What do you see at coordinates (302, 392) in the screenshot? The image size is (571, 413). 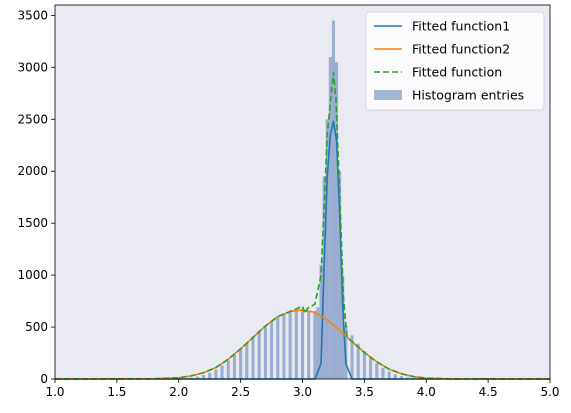 I see `x-tick-label: 3.0` at bounding box center [302, 392].